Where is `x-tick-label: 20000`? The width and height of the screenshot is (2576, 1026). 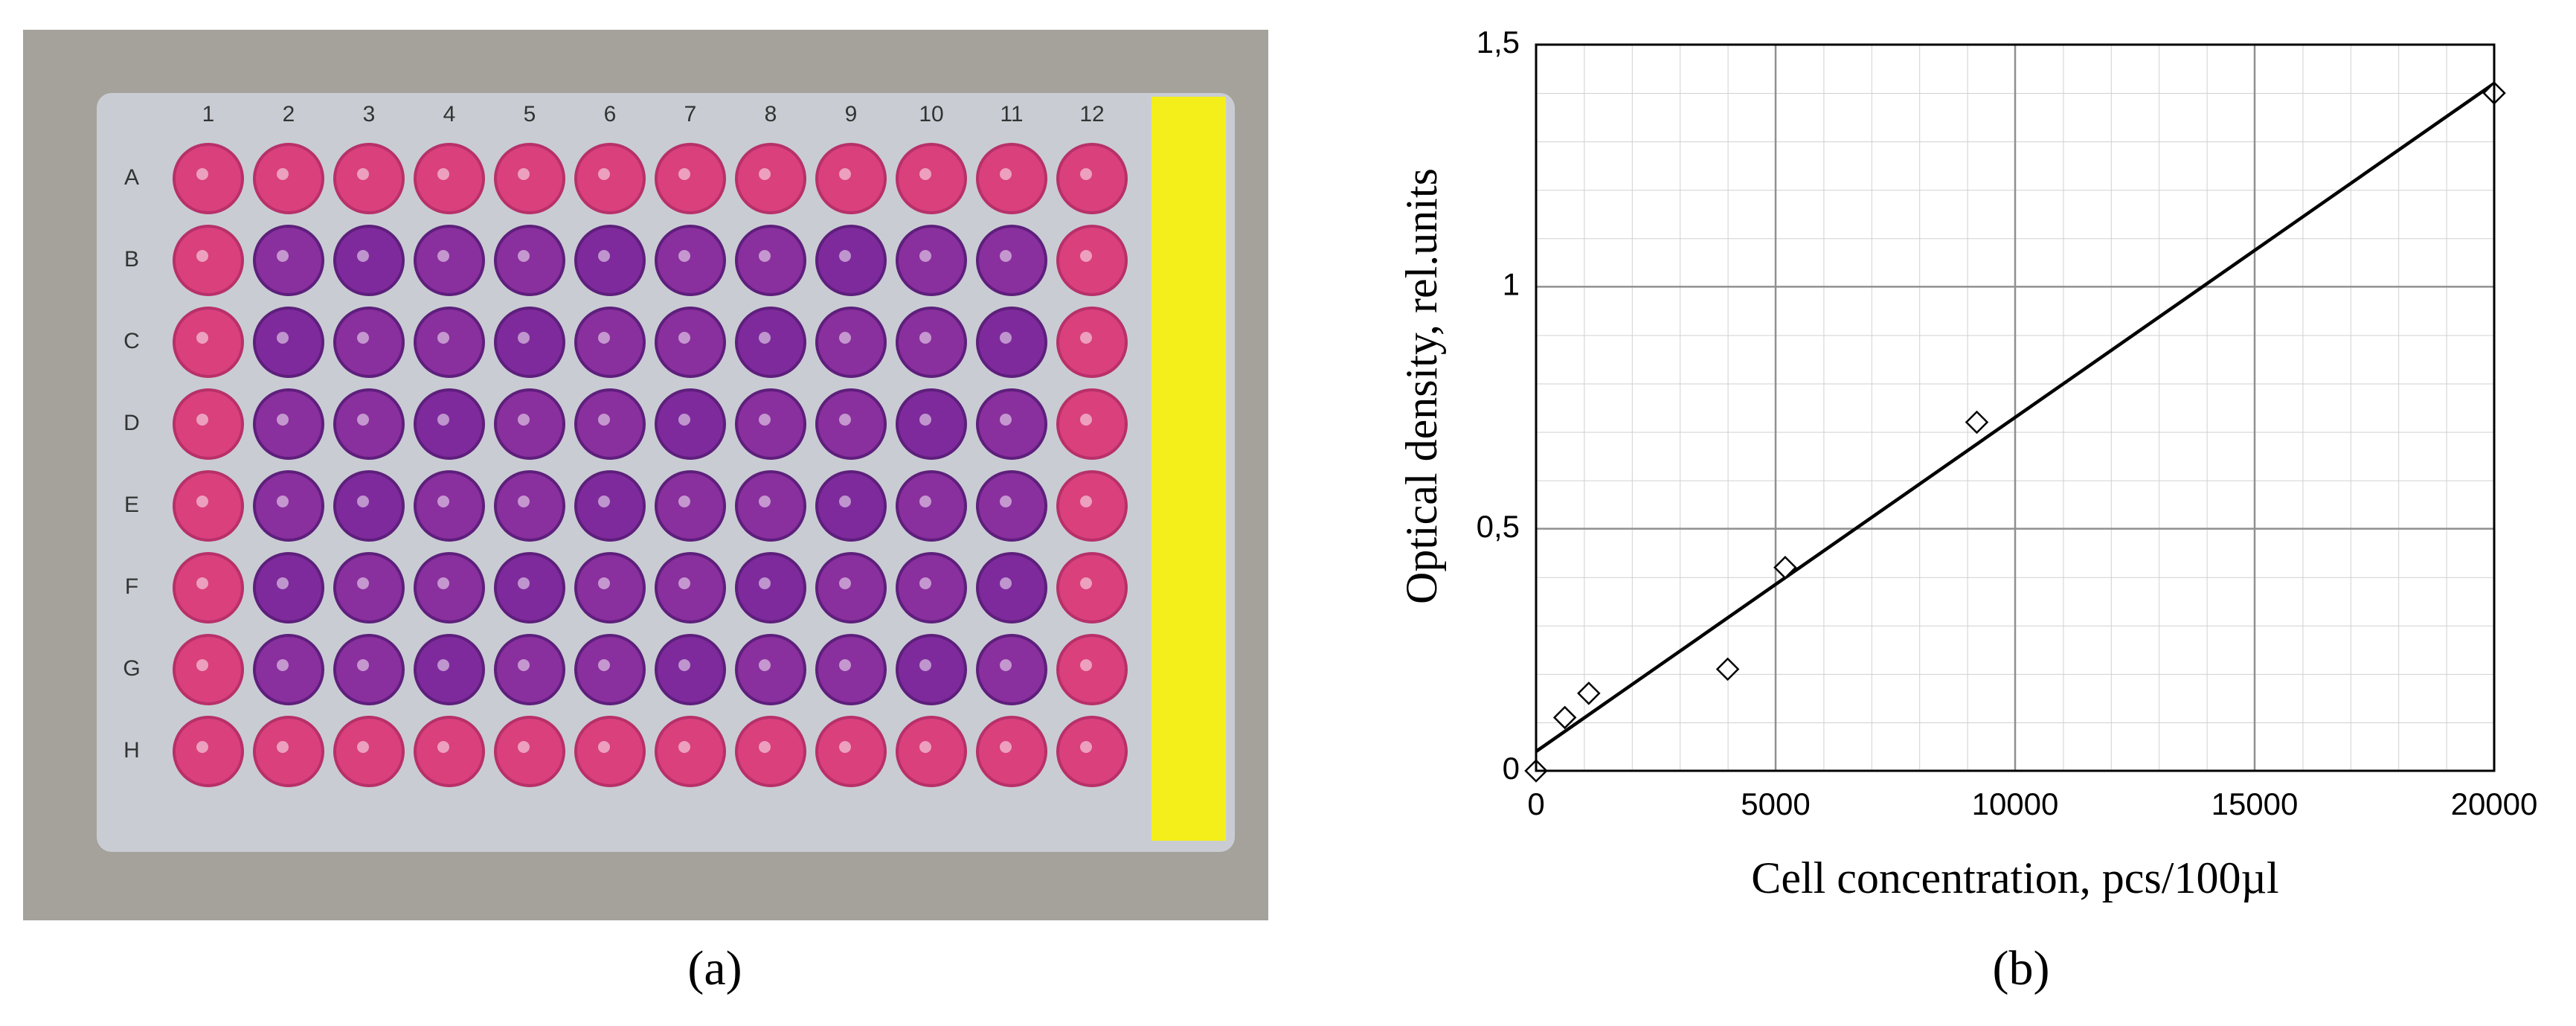
x-tick-label: 20000 is located at coordinates (2494, 804).